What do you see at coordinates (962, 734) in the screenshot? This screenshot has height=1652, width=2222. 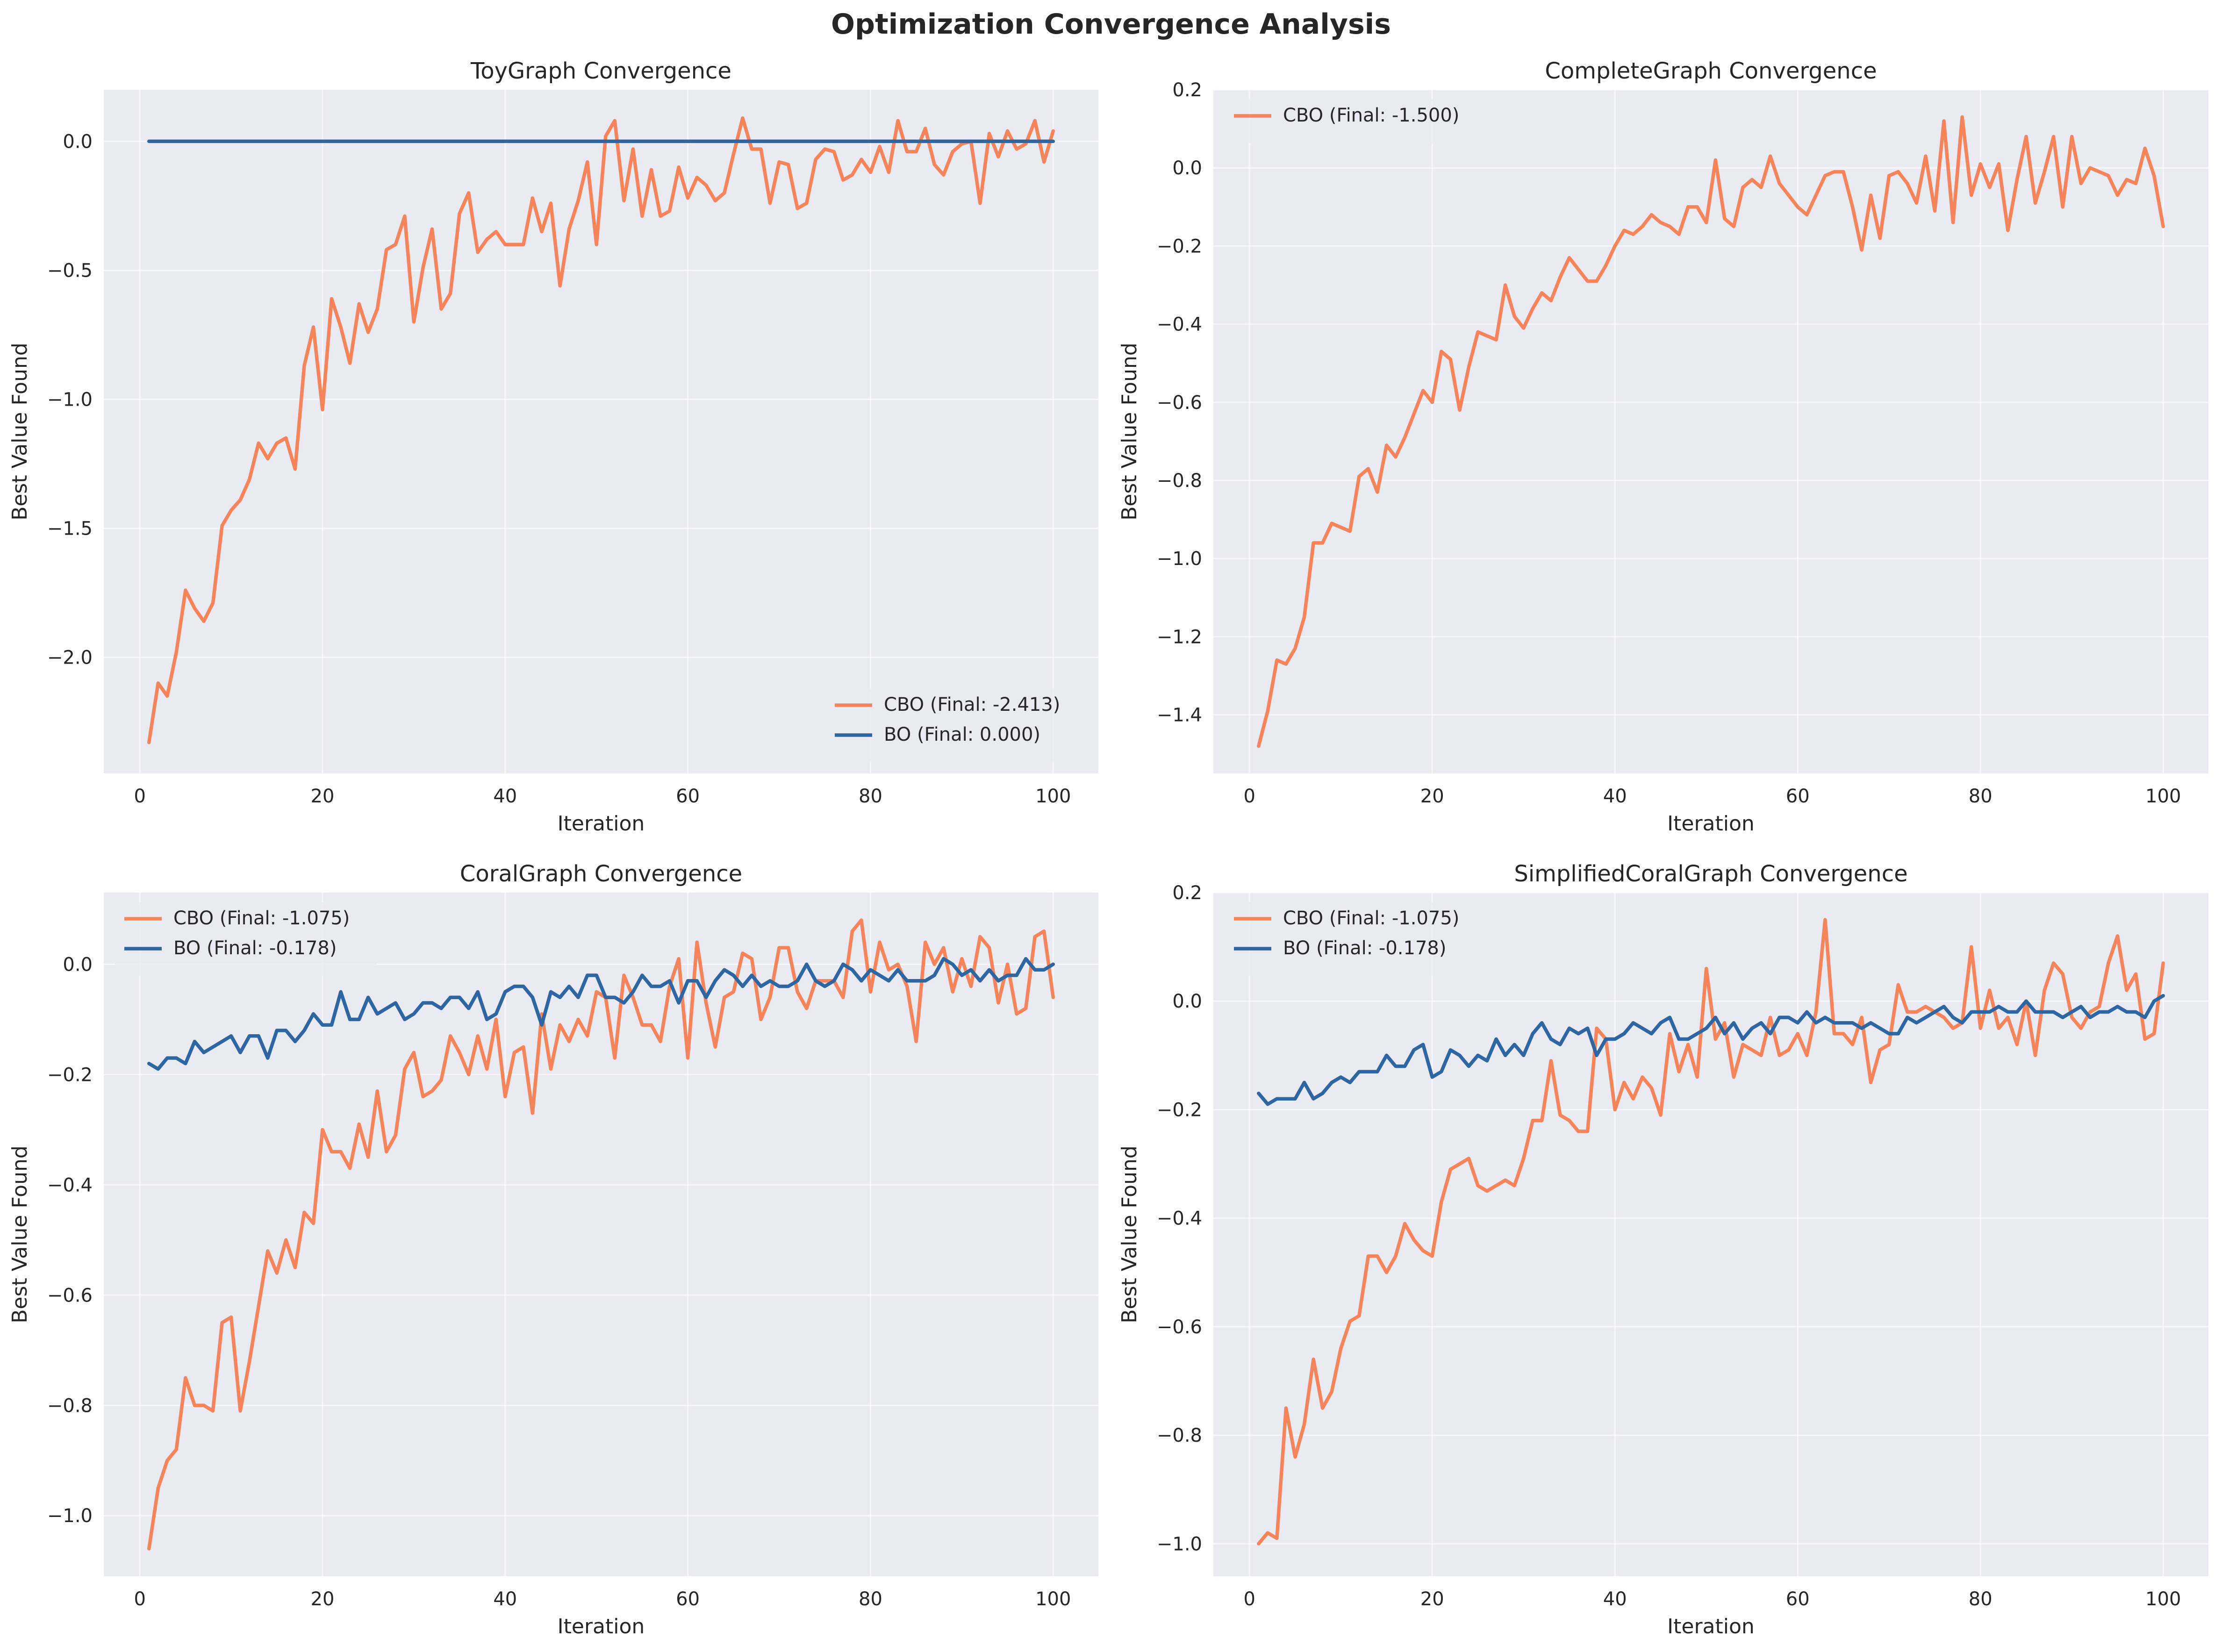 I see `legend-entry: BO (Final: 0.000)` at bounding box center [962, 734].